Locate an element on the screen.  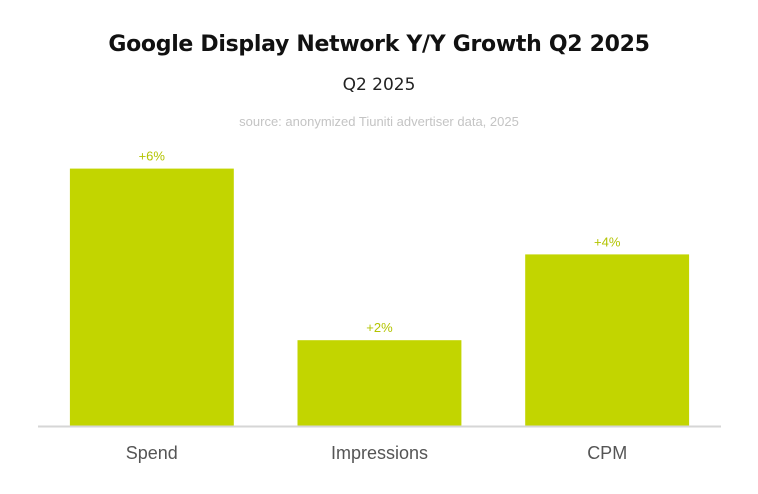
data-label-cpm: +4% is located at coordinates (607, 241).